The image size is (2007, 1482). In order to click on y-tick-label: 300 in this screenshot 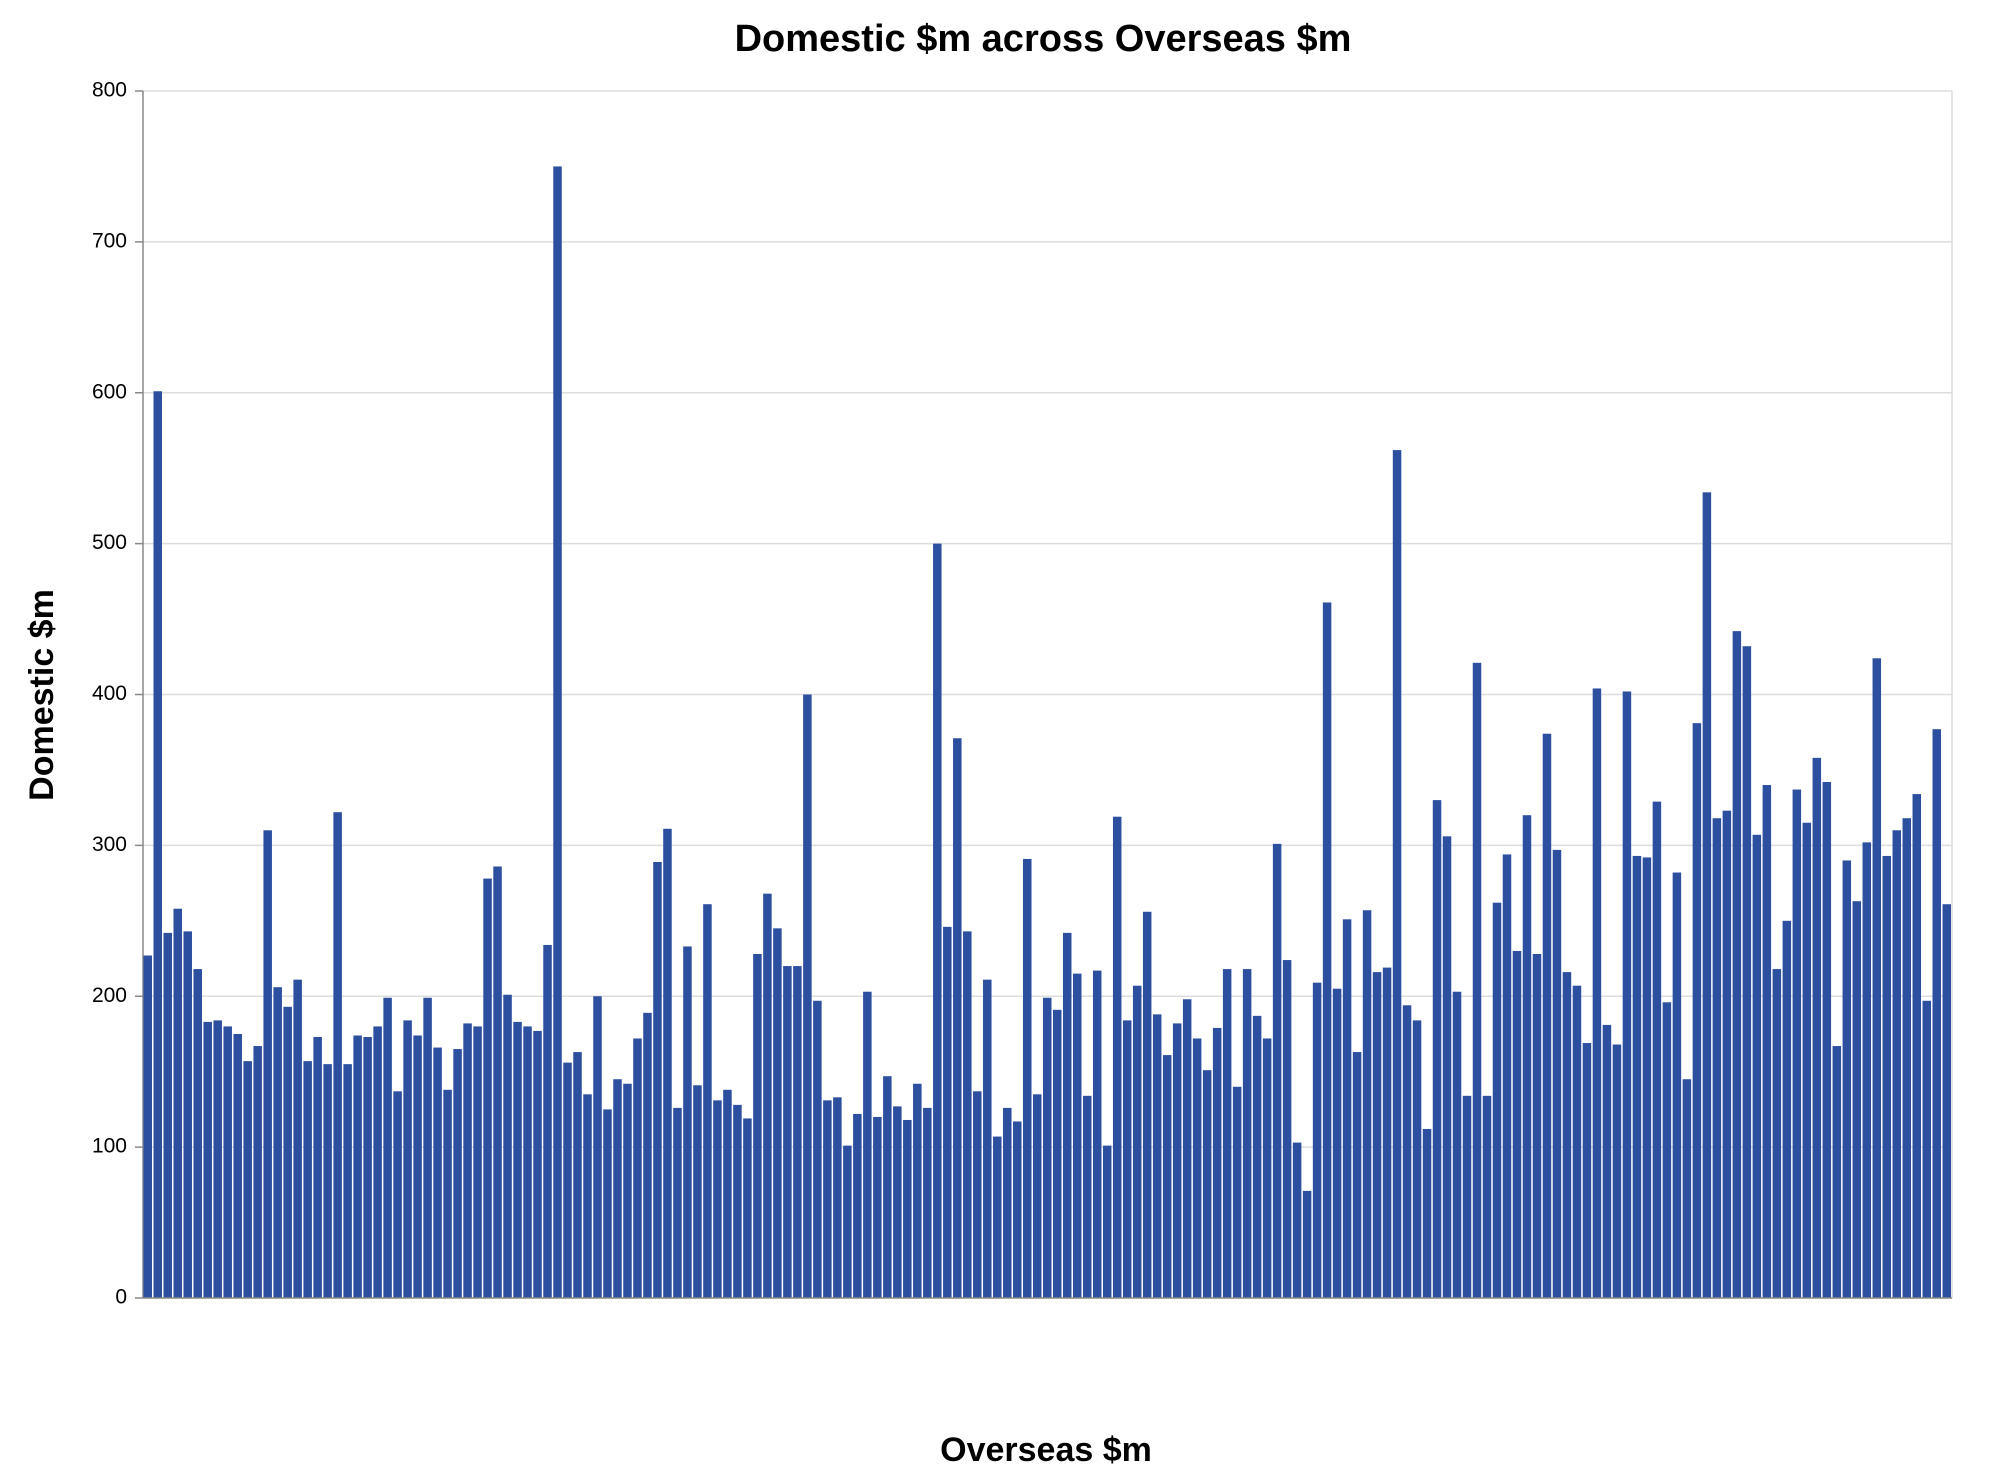, I will do `click(109, 844)`.